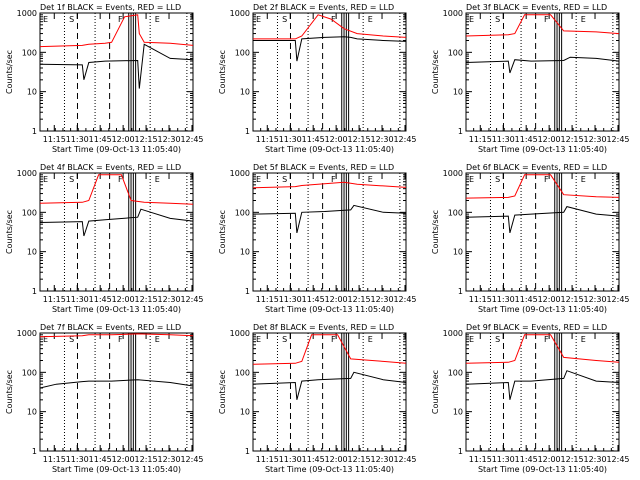 Image resolution: width=640 pixels, height=480 pixels. Describe the element at coordinates (323, 167) in the screenshot. I see `chart-title: Det 5f BLACK = Events, RED = LLD` at that location.